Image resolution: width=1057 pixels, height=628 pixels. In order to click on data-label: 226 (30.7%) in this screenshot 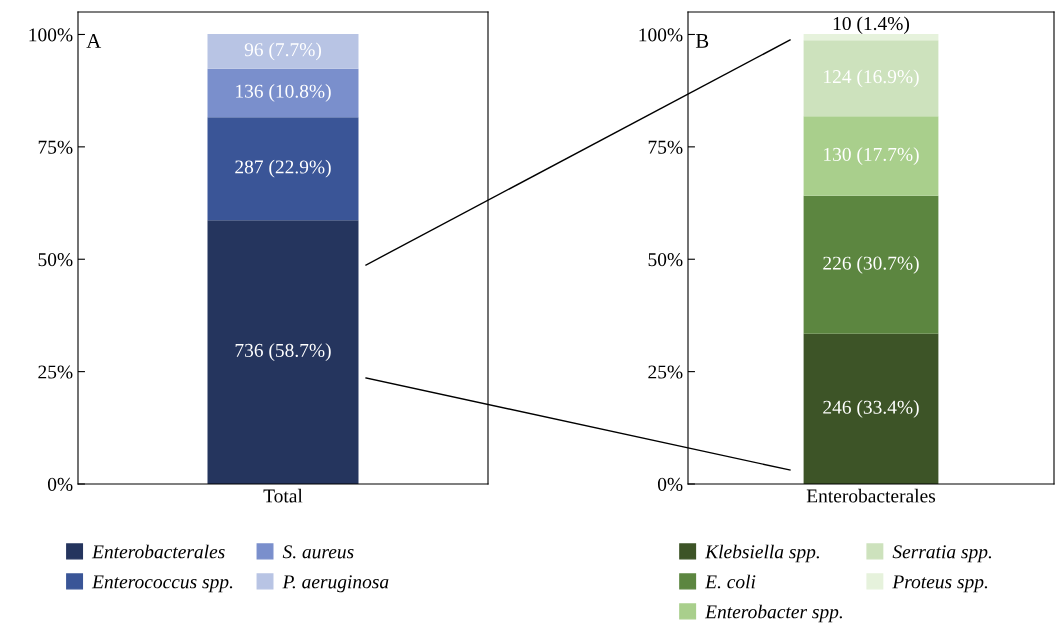, I will do `click(871, 265)`.